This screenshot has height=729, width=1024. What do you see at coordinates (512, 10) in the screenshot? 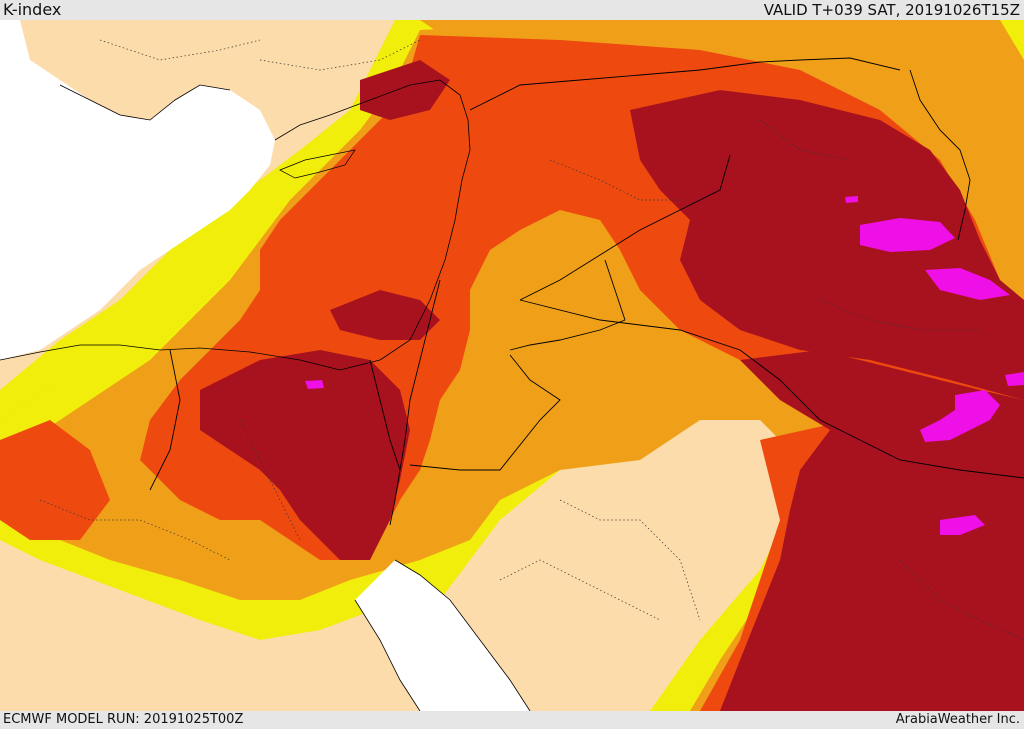
I see `header-bar: K-index VALID T+039 SAT, 20191026T15Z` at bounding box center [512, 10].